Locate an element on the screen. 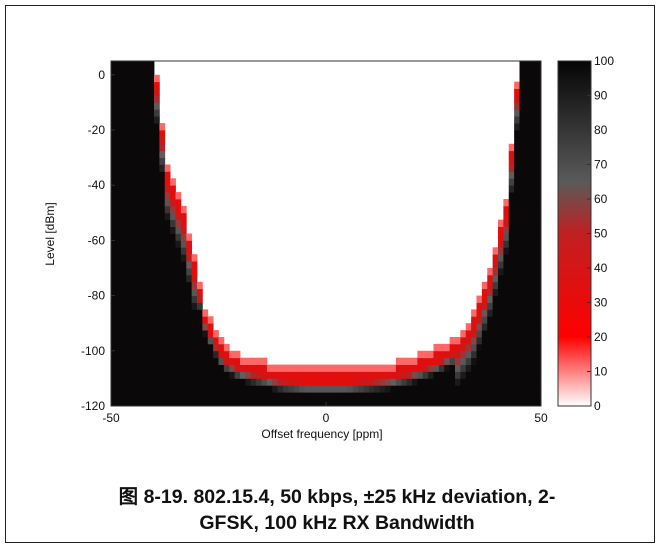 The width and height of the screenshot is (662, 550). colorbar-tick-label: 70 is located at coordinates (601, 165).